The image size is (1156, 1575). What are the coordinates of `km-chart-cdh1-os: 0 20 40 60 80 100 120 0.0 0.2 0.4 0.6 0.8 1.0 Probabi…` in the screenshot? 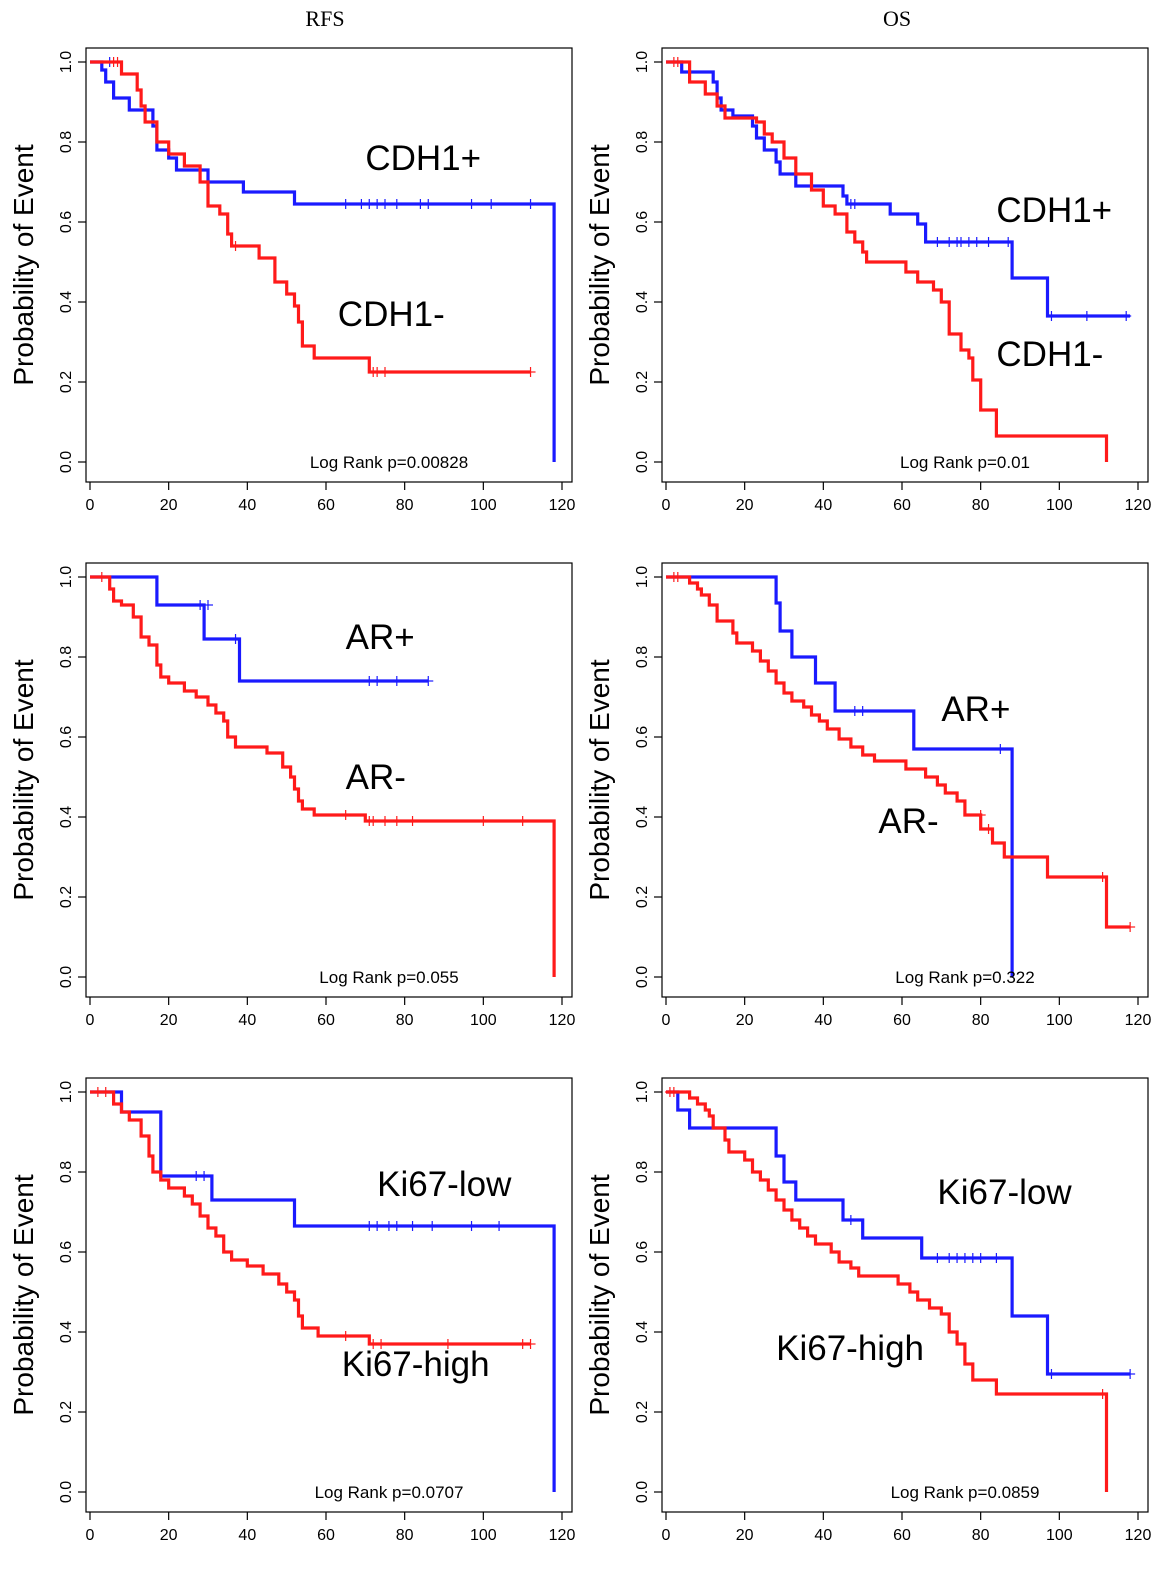 It's located at (867, 280).